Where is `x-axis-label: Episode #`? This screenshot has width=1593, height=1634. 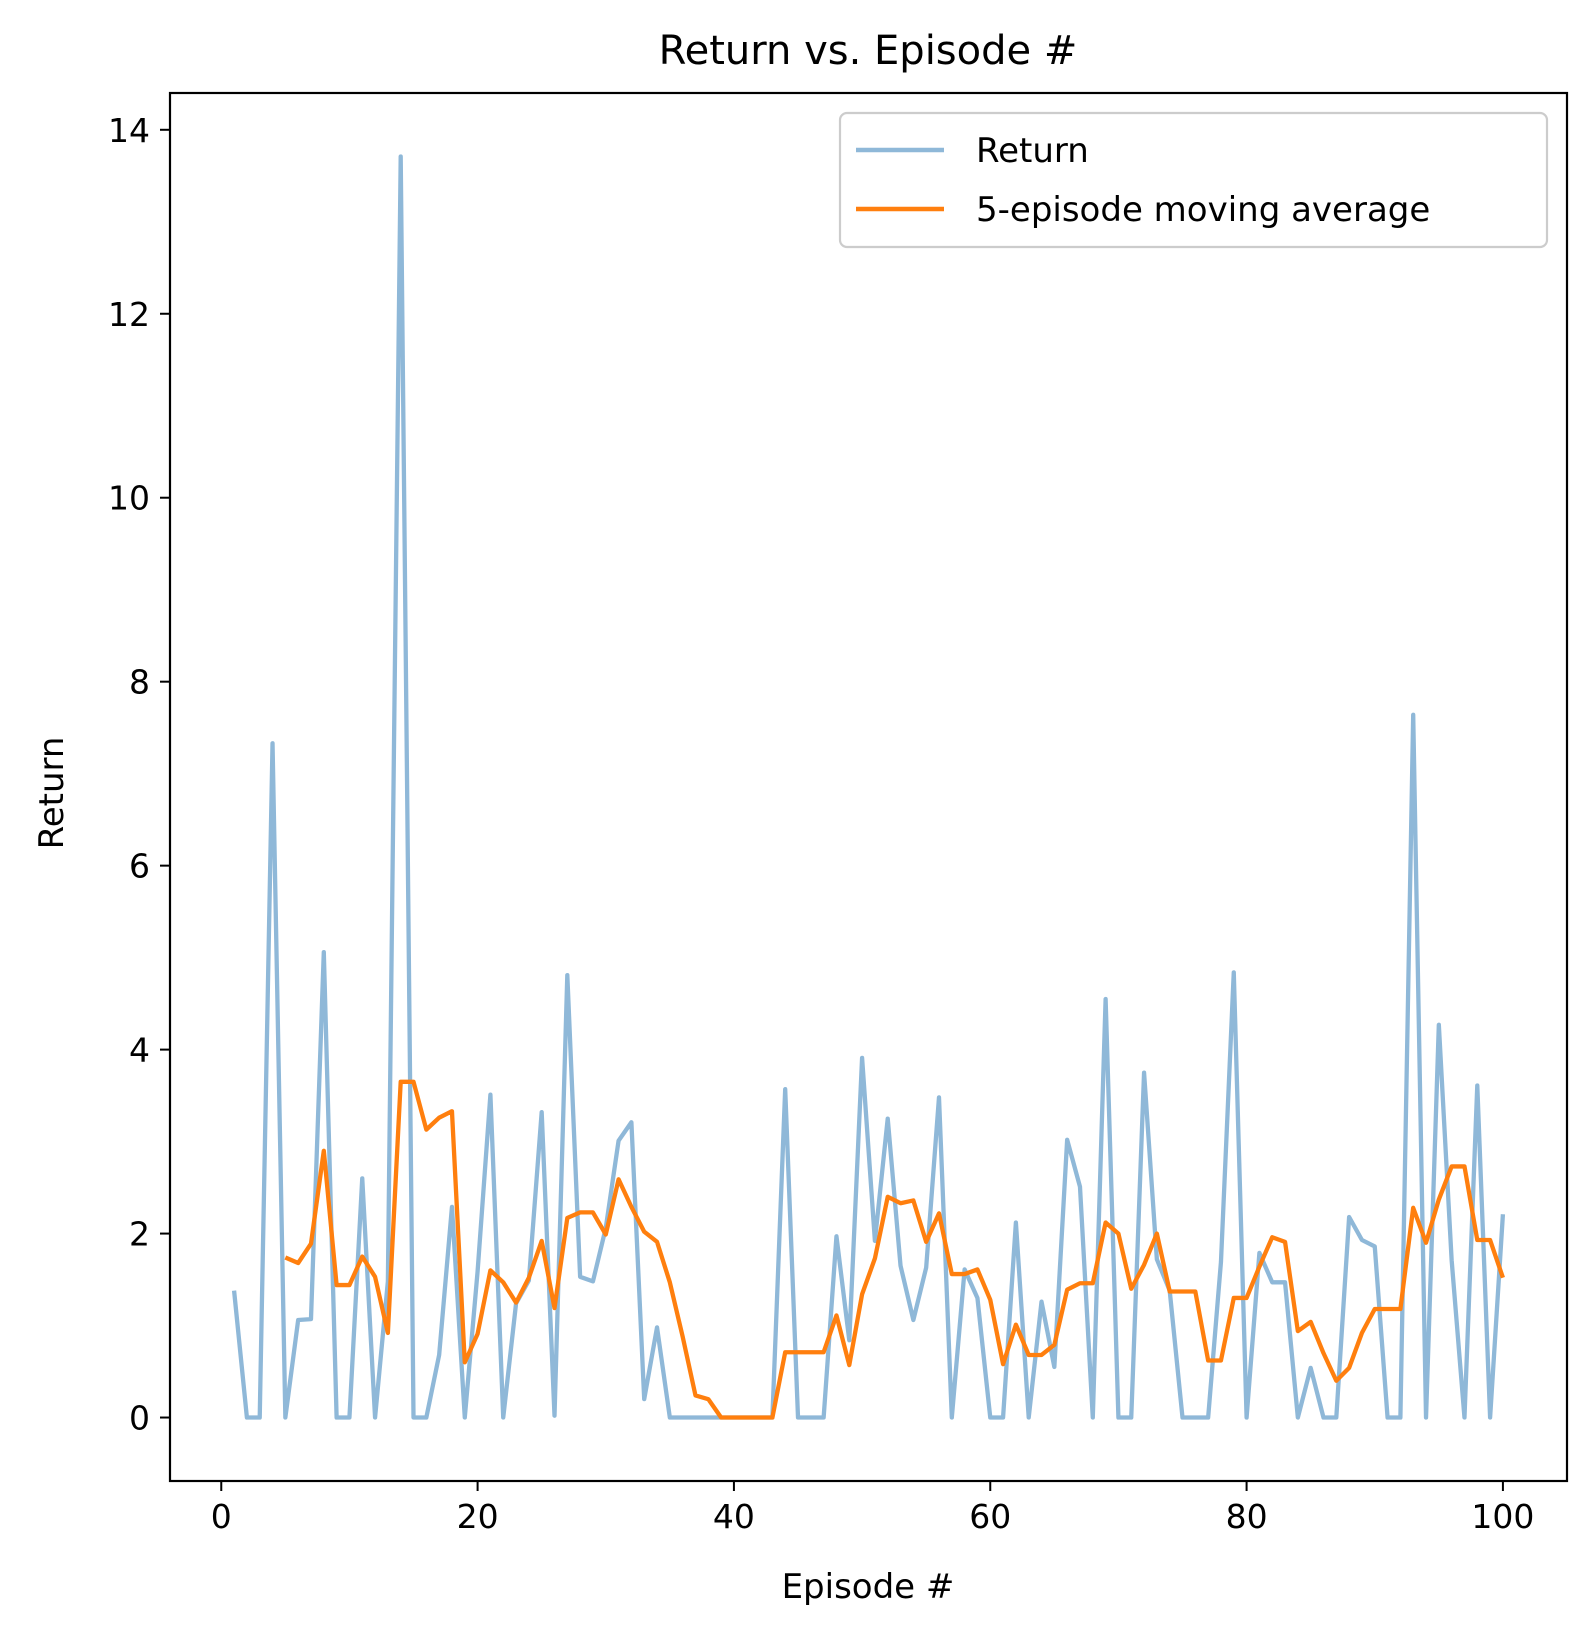
x-axis-label: Episode # is located at coordinates (868, 1587).